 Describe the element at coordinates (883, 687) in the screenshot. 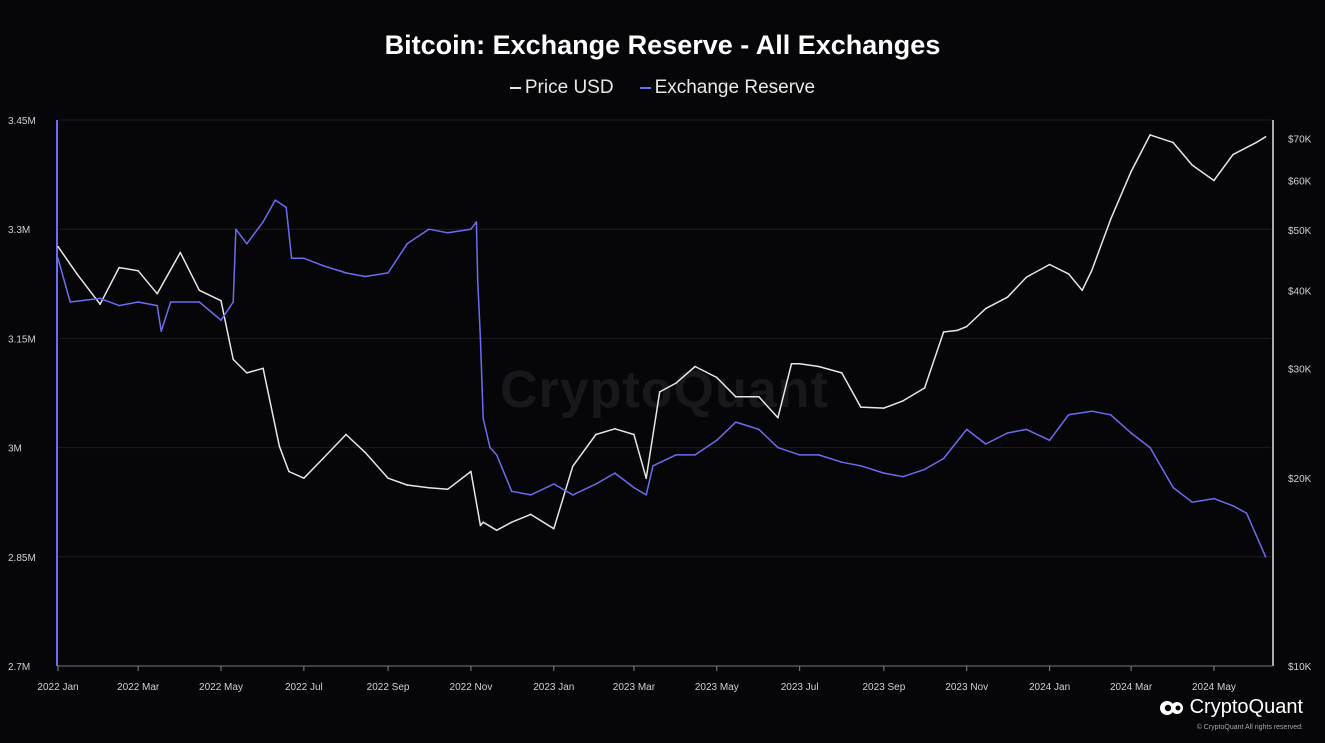

I see `x-tick-label: 2023 Sep` at that location.